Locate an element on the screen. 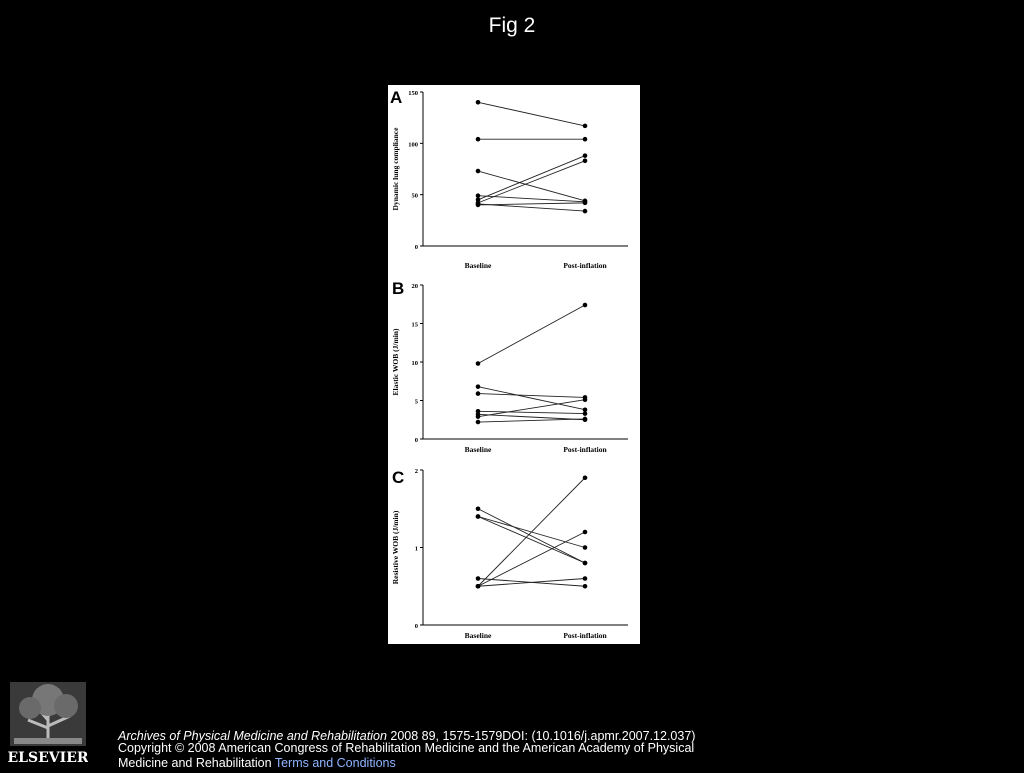  y-tick-label: 50 is located at coordinates (415, 196).